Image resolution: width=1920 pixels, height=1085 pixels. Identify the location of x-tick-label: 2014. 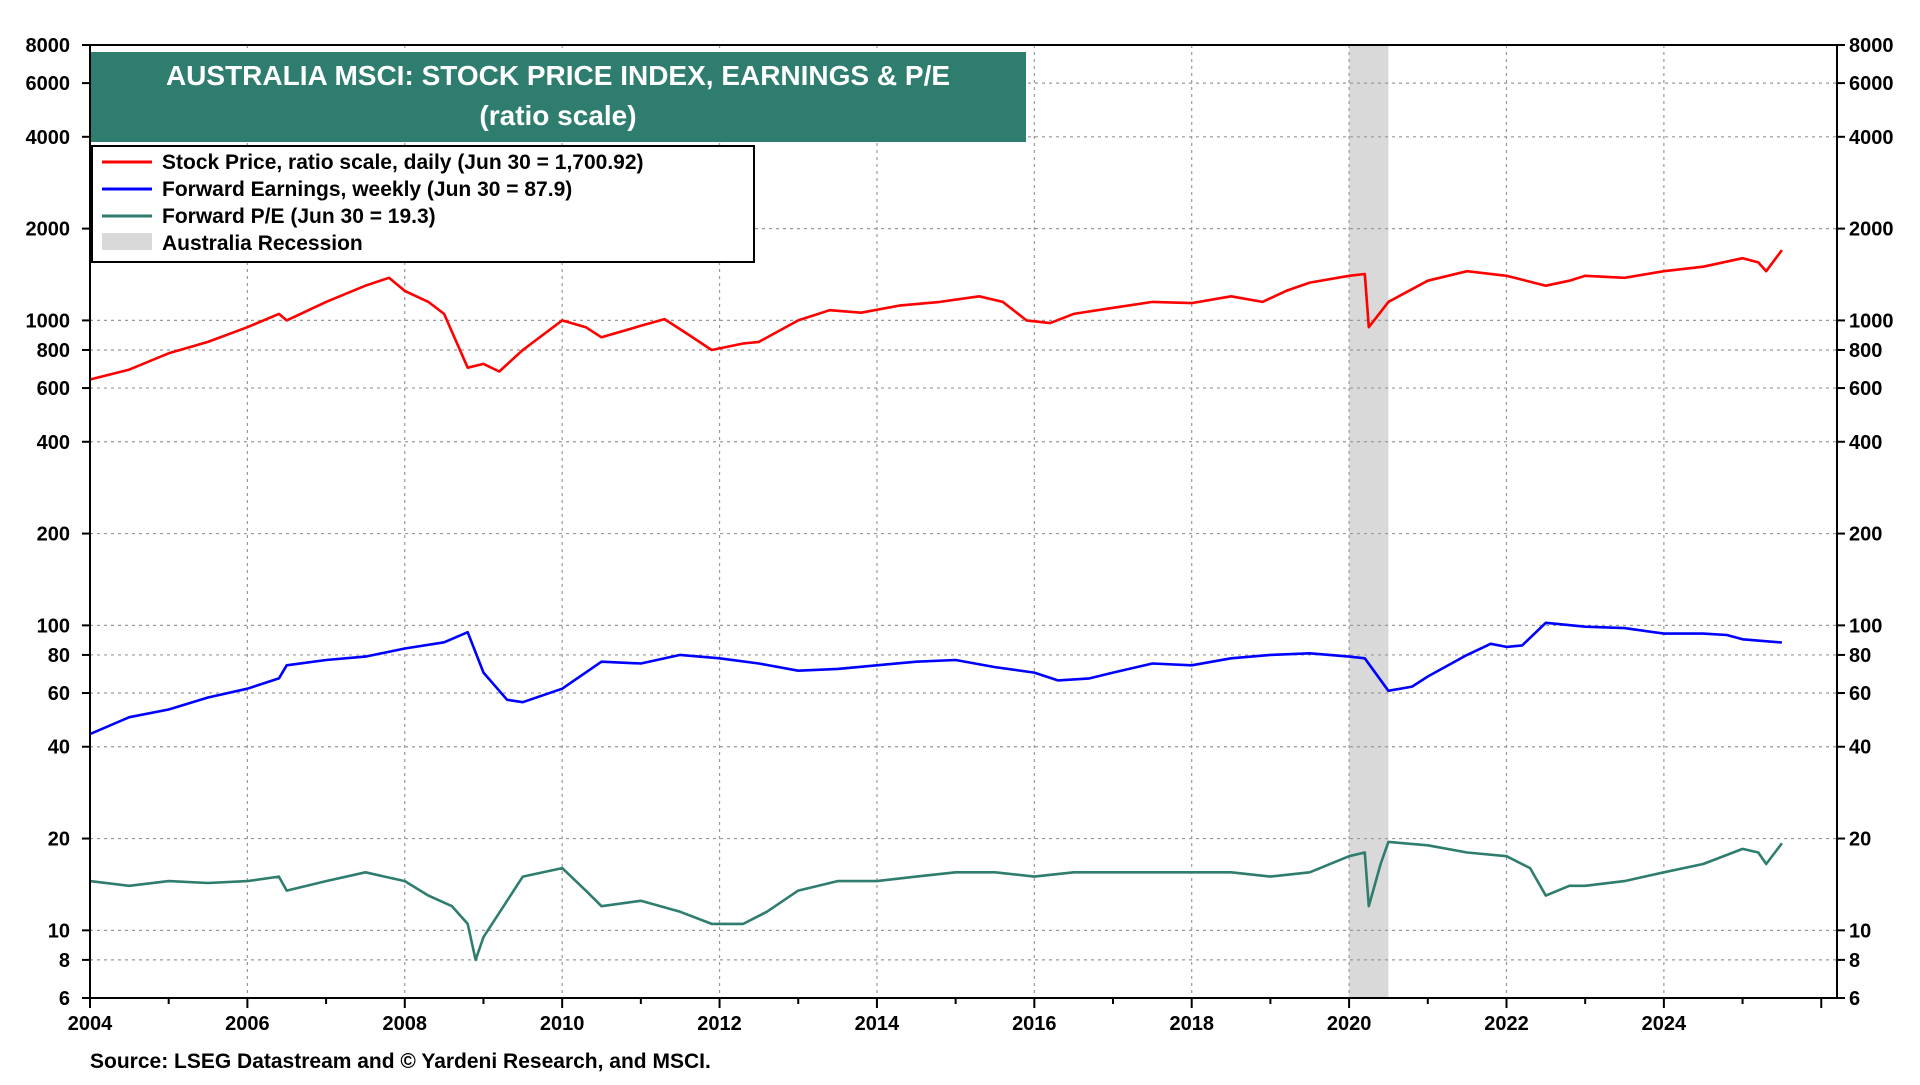
(877, 1024).